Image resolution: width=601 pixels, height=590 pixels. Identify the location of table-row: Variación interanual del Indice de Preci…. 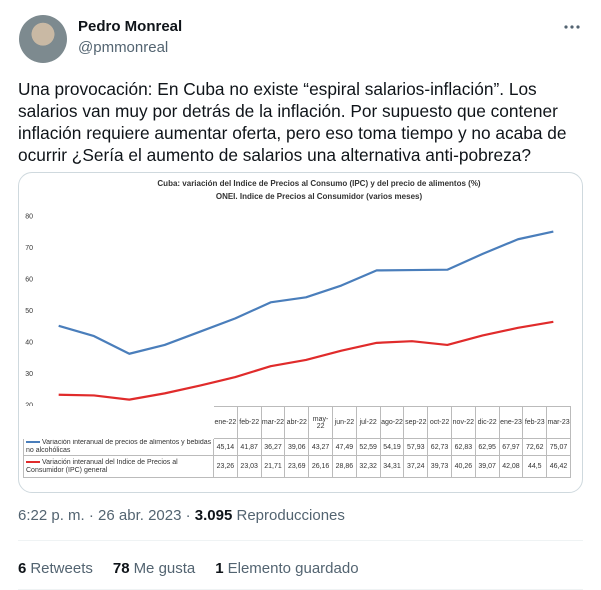
(297, 466).